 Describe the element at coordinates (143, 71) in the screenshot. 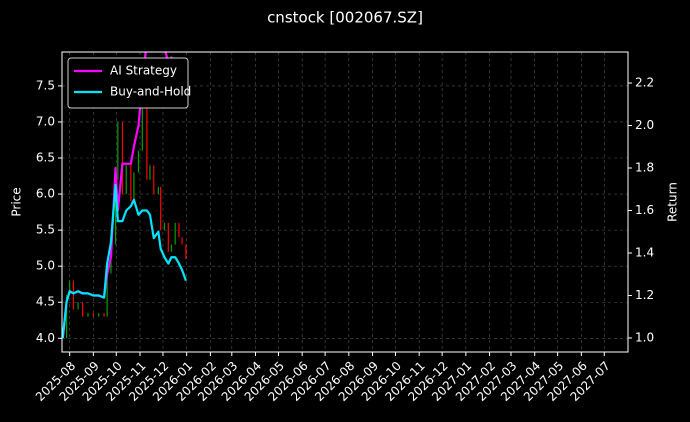

I see `legend-label: AI Strategy` at that location.